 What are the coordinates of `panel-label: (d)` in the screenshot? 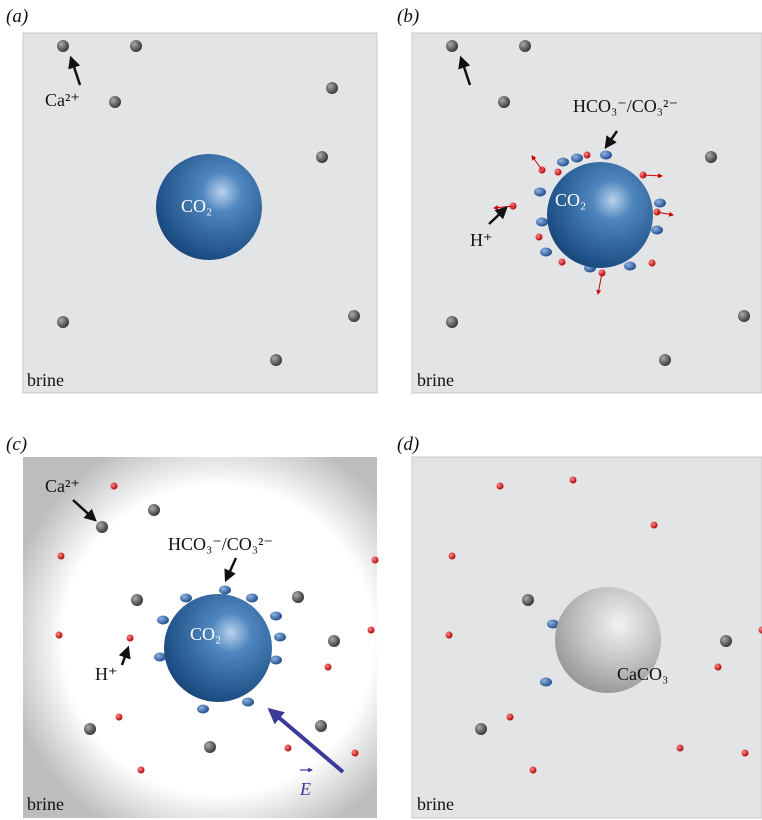 It's located at (408, 444).